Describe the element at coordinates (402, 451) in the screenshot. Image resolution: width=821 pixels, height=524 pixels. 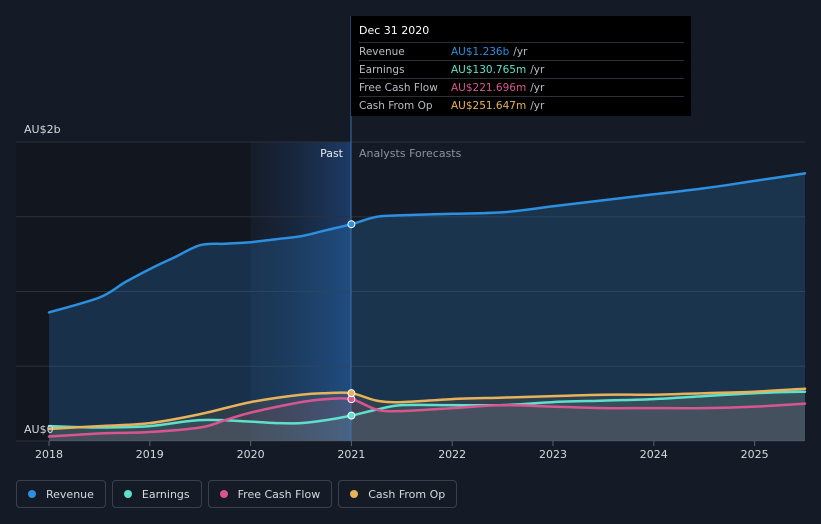
I see `x-axis-ticks: 2018 2019 2020 2021 2022 2023 2024 2025` at that location.